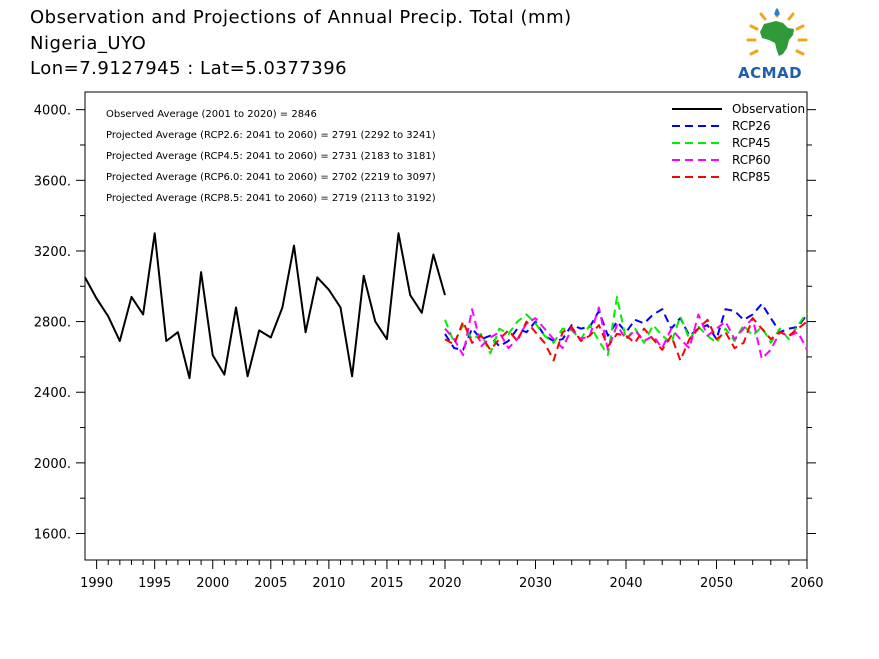 The height and width of the screenshot is (659, 879). What do you see at coordinates (52, 393) in the screenshot?
I see `y-tick-label: 2400.` at bounding box center [52, 393].